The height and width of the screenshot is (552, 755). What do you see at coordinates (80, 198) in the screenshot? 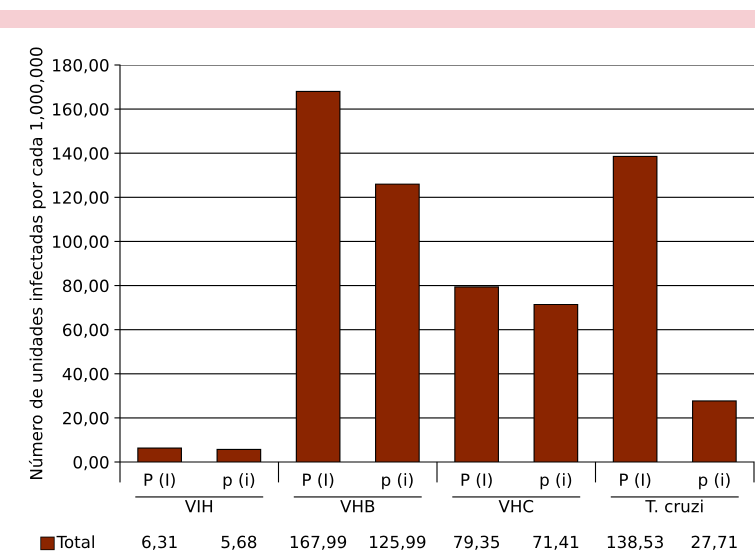
I see `y-tick-label: 120,00` at bounding box center [80, 198].